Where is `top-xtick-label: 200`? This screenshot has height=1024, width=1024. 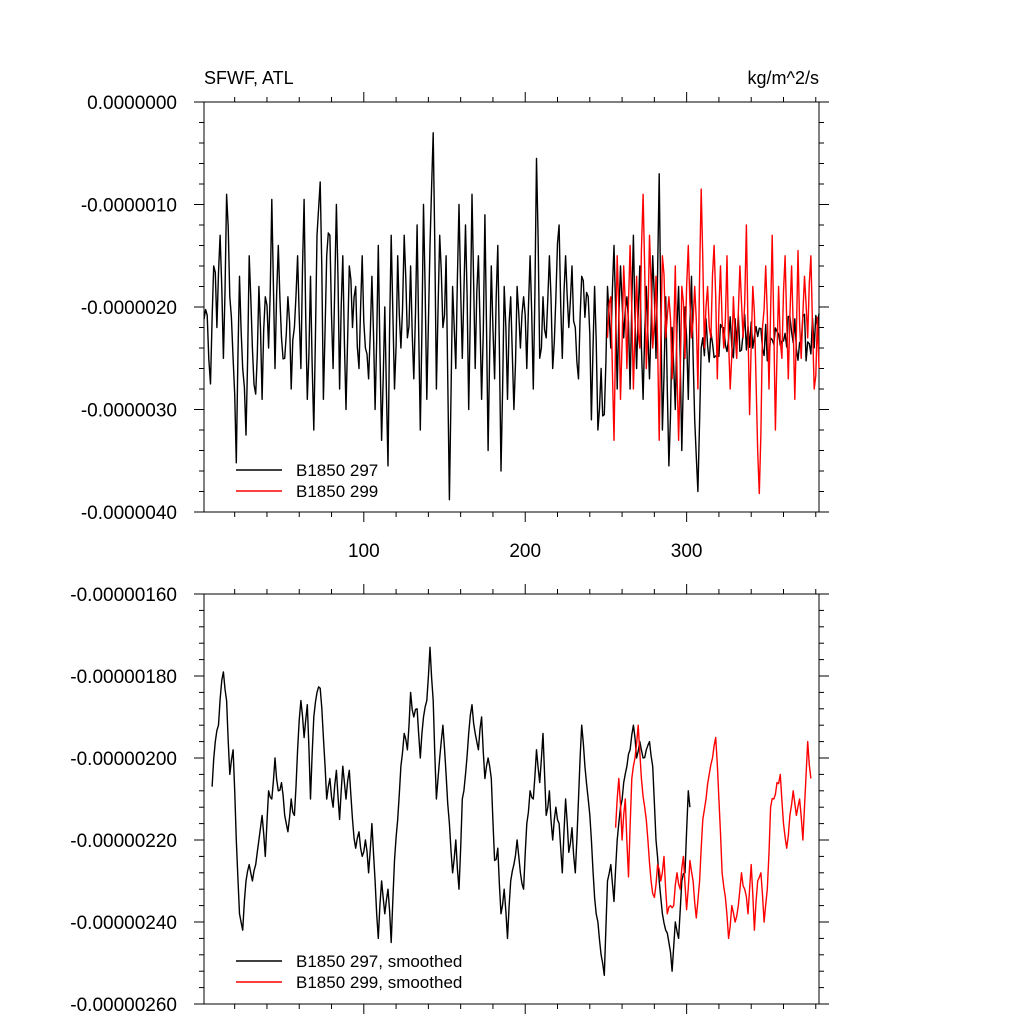 top-xtick-label: 200 is located at coordinates (525, 551).